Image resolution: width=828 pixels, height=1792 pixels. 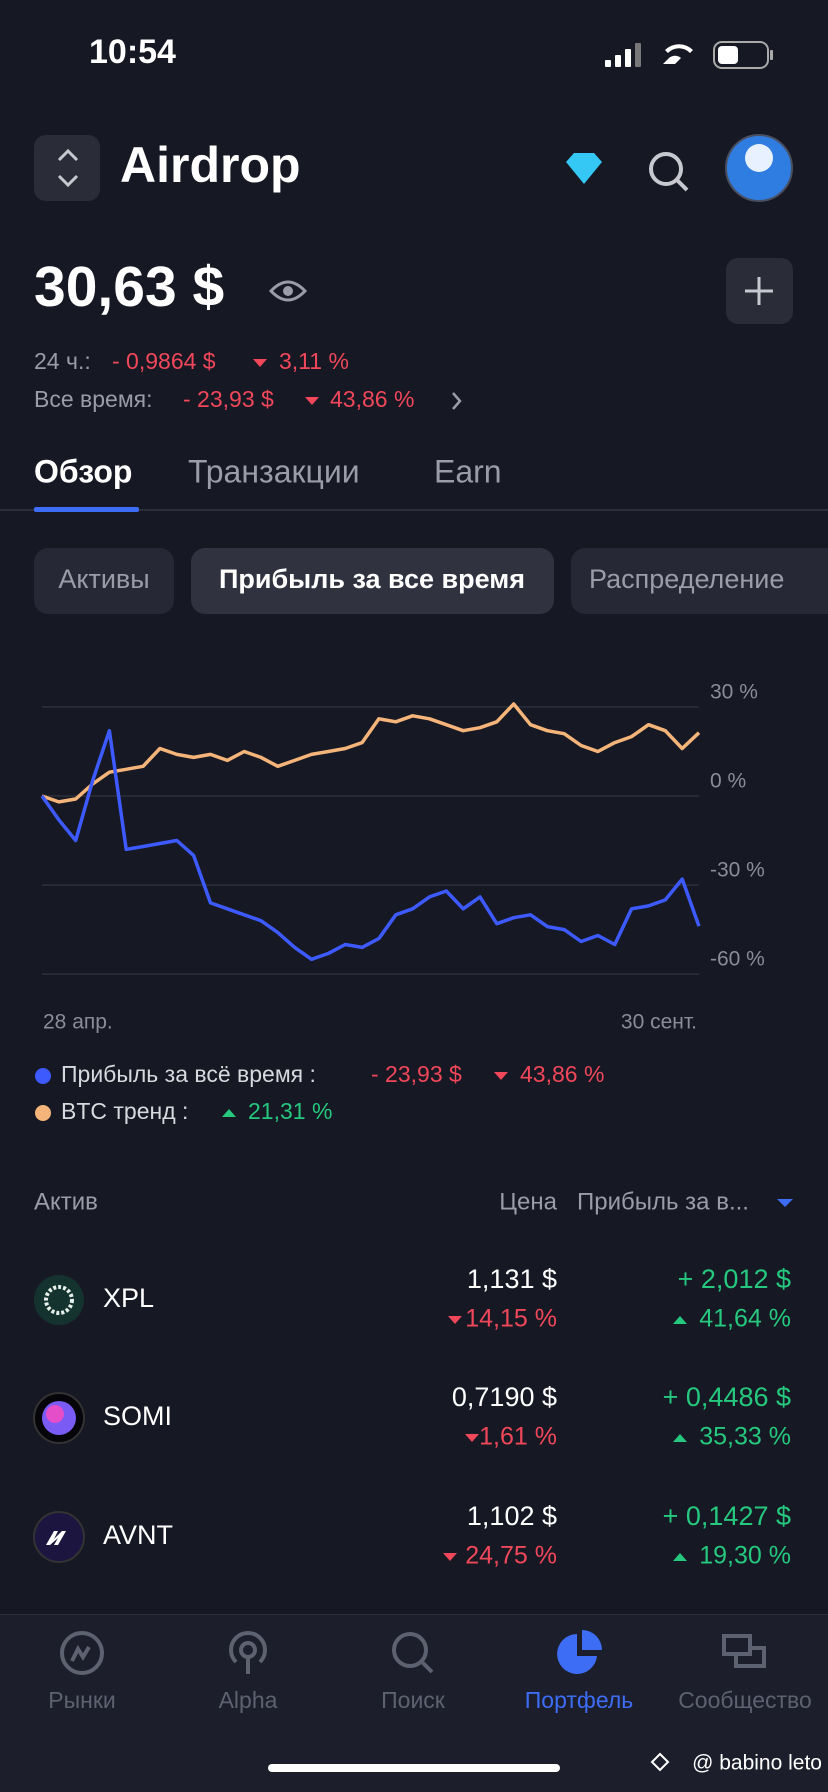 What do you see at coordinates (682, 185) in the screenshot?
I see `search-icon-handle` at bounding box center [682, 185].